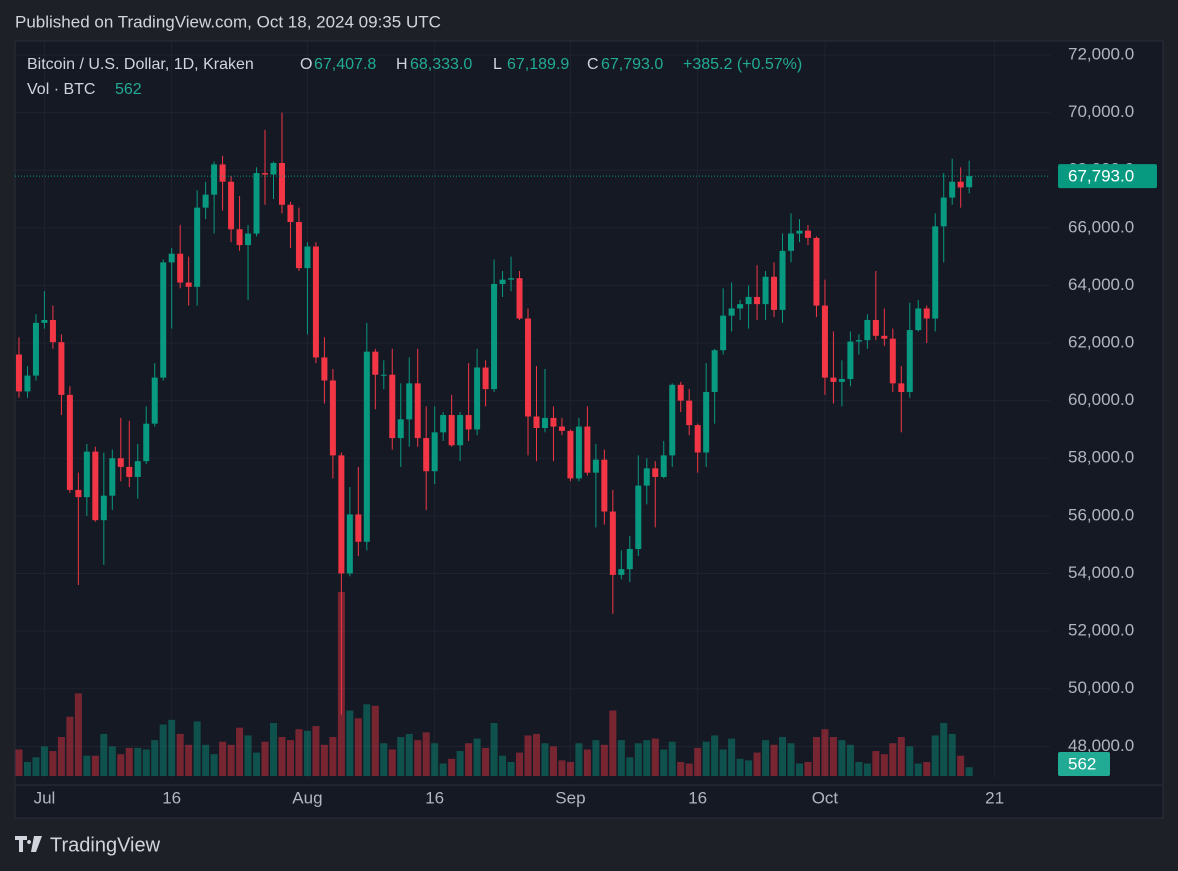  Describe the element at coordinates (742, 64) in the screenshot. I see `change: +385.2 (+0.57%)` at that location.